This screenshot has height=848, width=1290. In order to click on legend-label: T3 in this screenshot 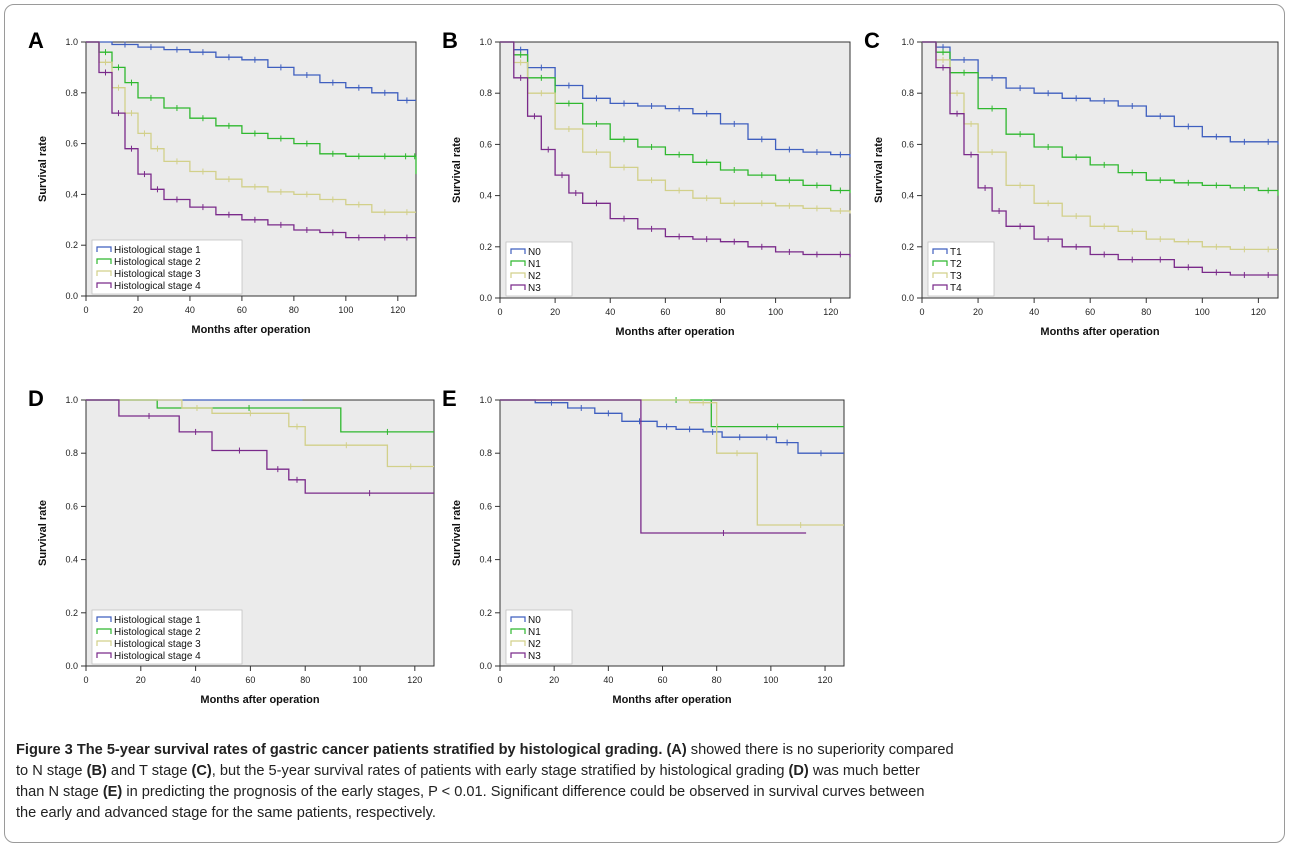, I will do `click(956, 276)`.